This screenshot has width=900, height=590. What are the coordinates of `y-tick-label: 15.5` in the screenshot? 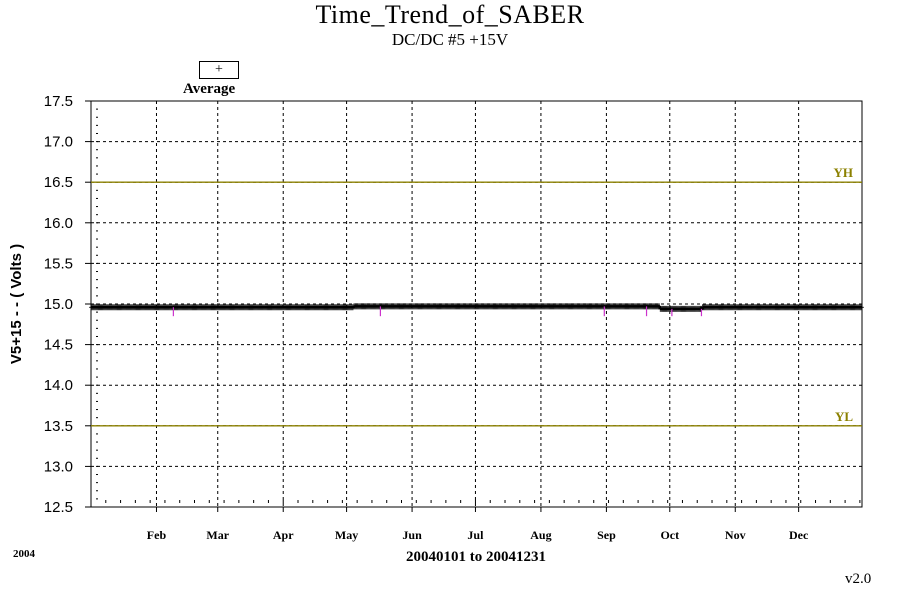 It's located at (58, 263).